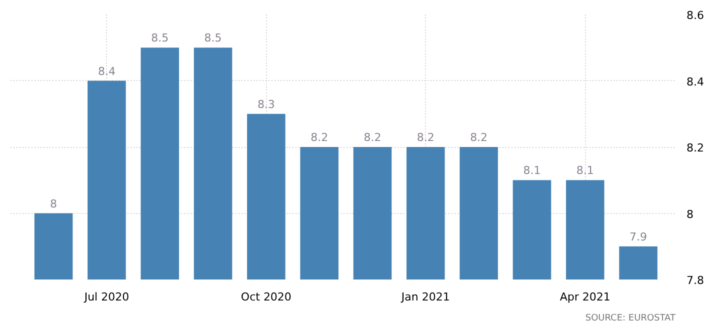  What do you see at coordinates (690, 214) in the screenshot?
I see `y-tick-label: 8` at bounding box center [690, 214].